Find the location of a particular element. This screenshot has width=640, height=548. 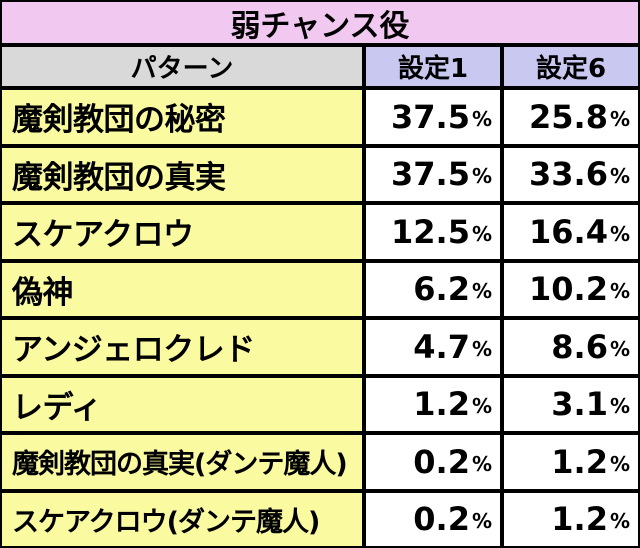

row-value-setting-1: 1.2% is located at coordinates (433, 404).